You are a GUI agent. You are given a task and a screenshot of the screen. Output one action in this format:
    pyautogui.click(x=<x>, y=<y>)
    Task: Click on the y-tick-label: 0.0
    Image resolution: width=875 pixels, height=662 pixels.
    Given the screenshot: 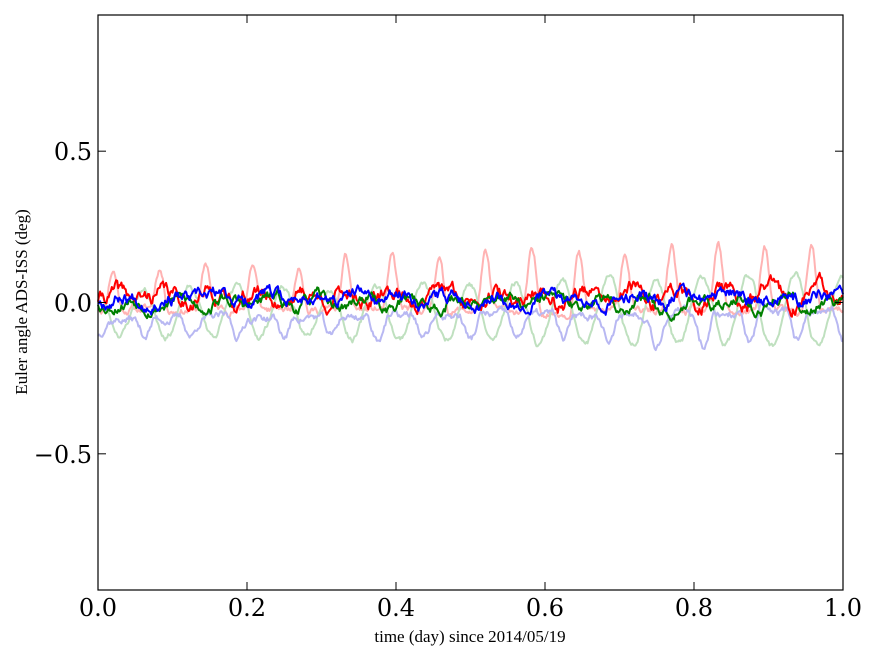 What is the action you would take?
    pyautogui.click(x=73, y=304)
    